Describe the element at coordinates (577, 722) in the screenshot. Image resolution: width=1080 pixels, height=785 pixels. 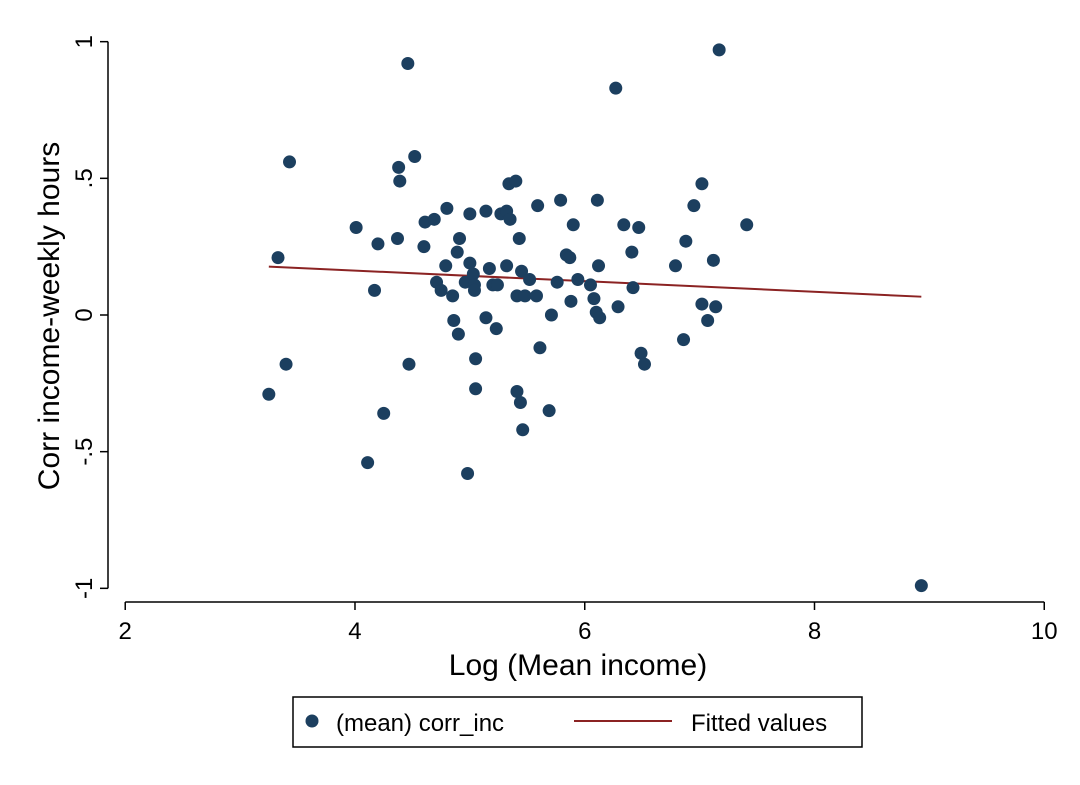
I see `legend: (mean) corr_inc Fitted values` at that location.